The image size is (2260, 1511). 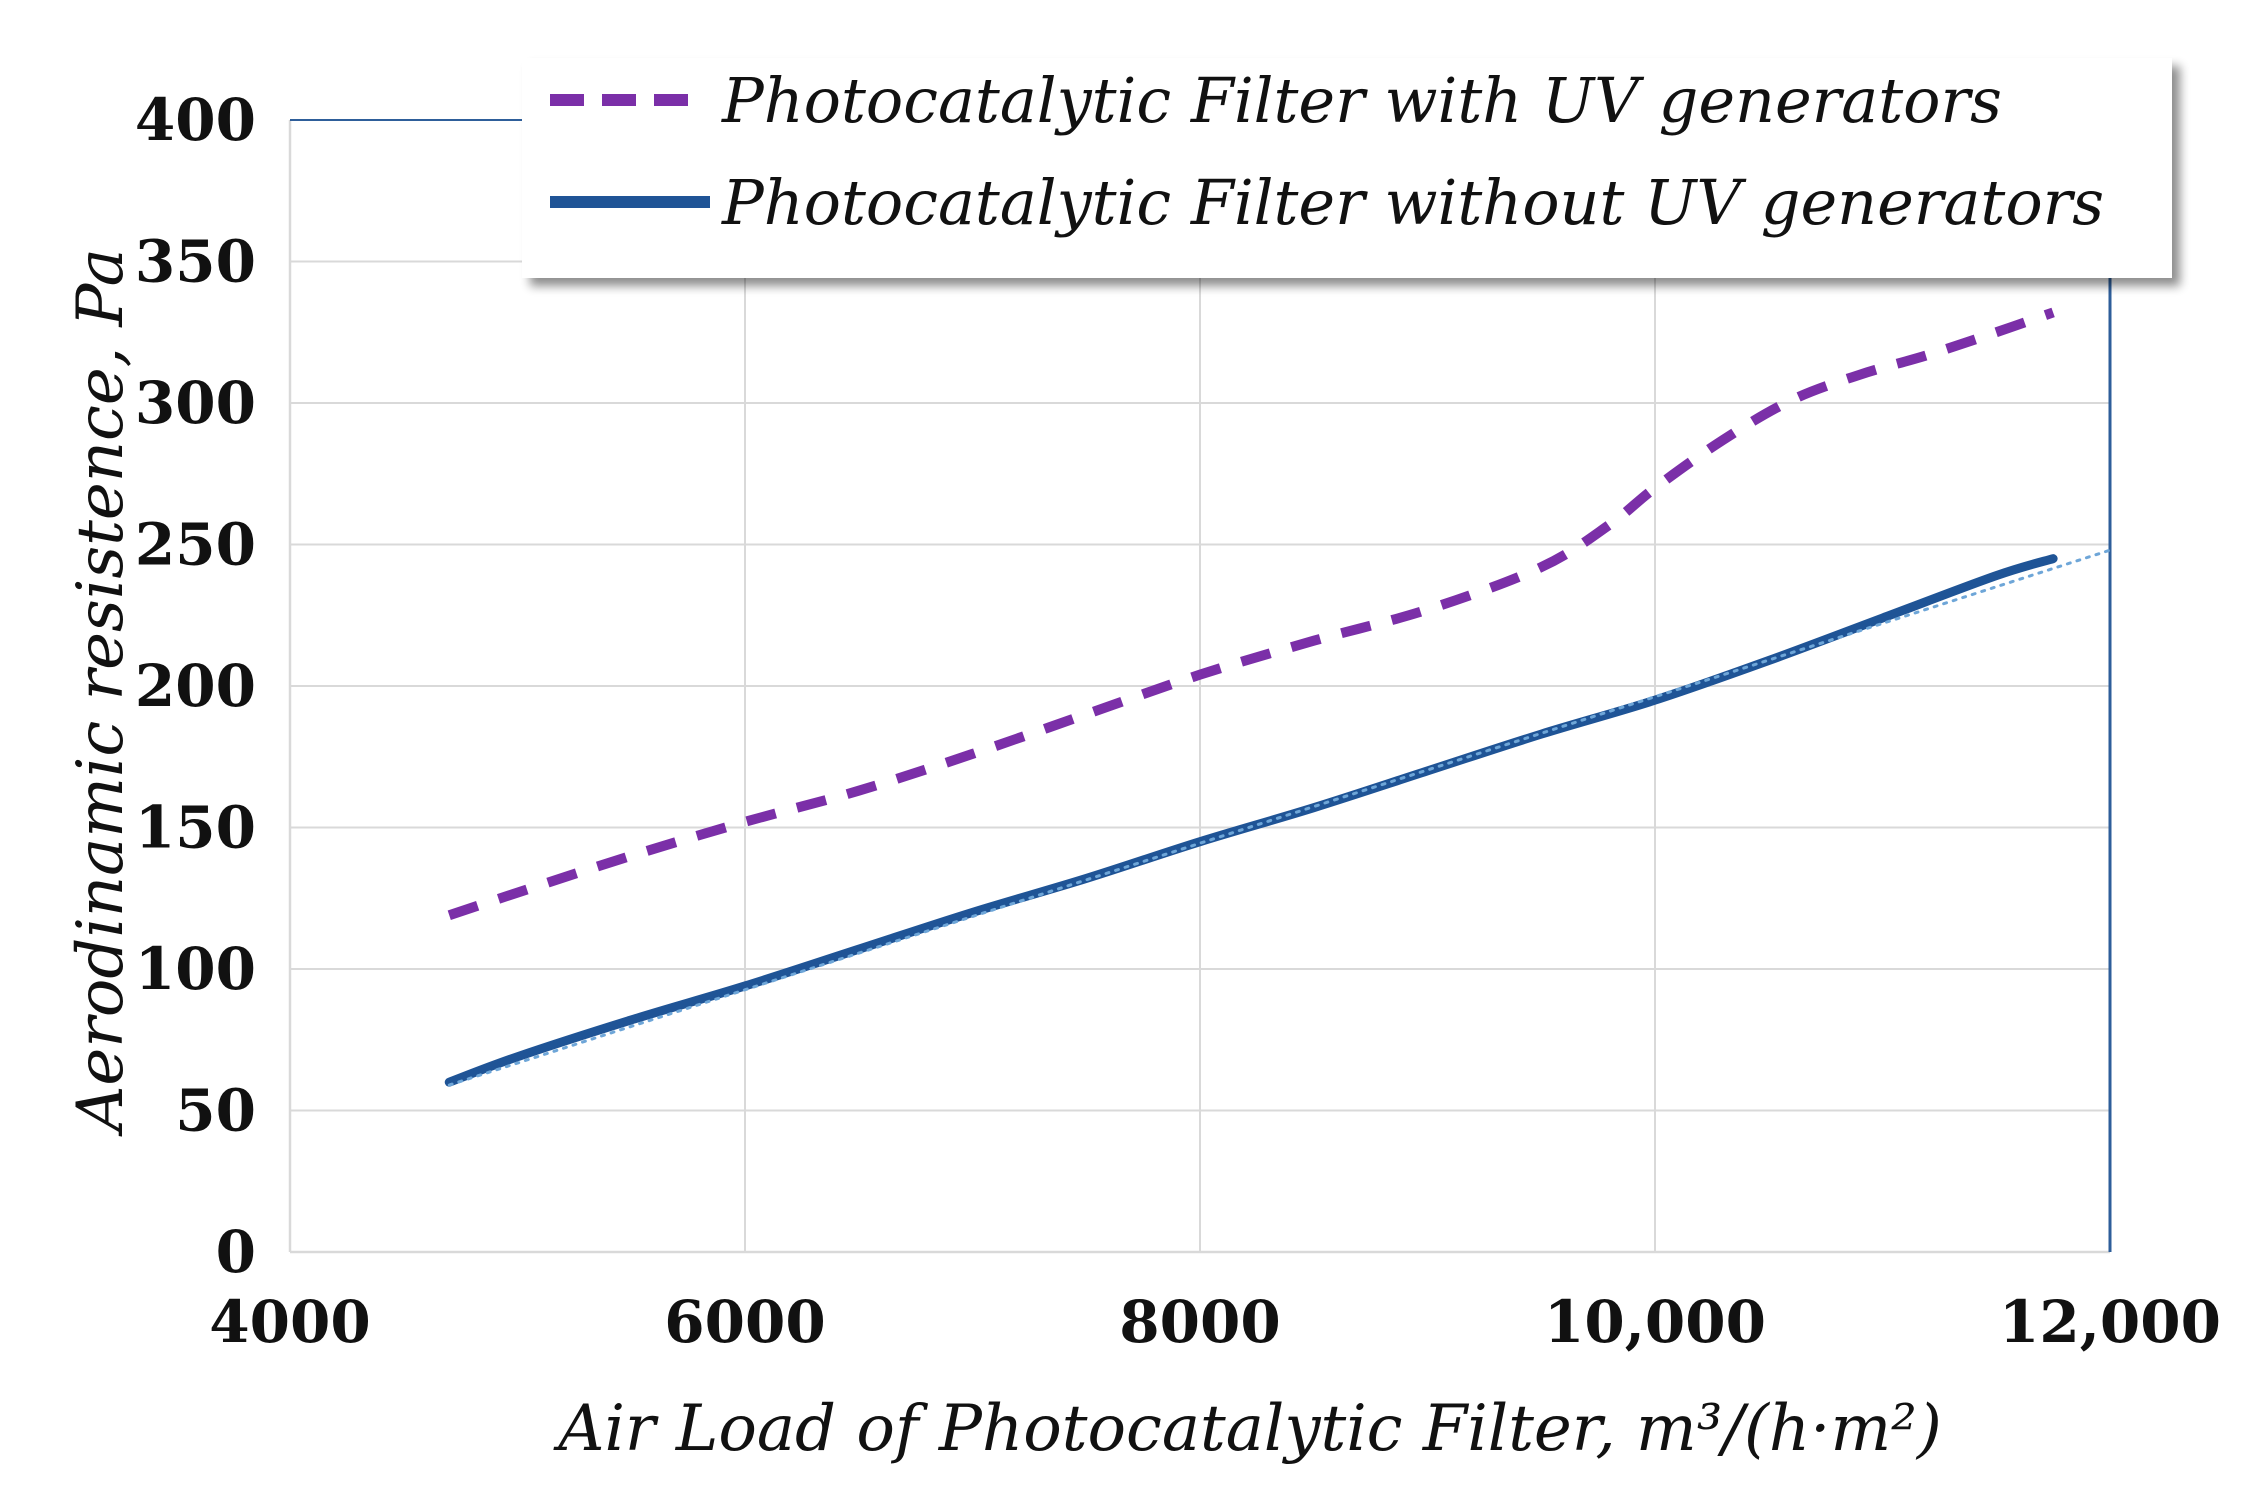 I want to click on x-tick-label-10000: 10,000, so click(x=1655, y=1322).